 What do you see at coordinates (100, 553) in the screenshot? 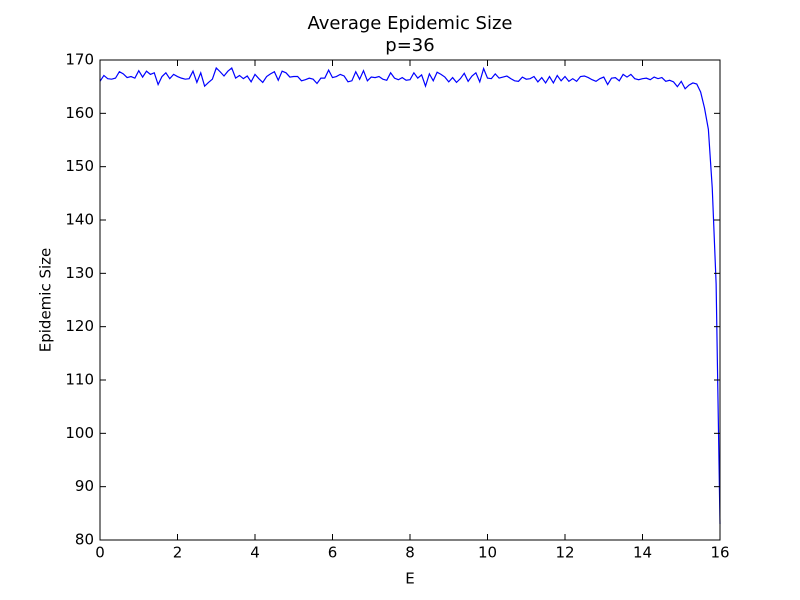
I see `x-tick-label: 0` at bounding box center [100, 553].